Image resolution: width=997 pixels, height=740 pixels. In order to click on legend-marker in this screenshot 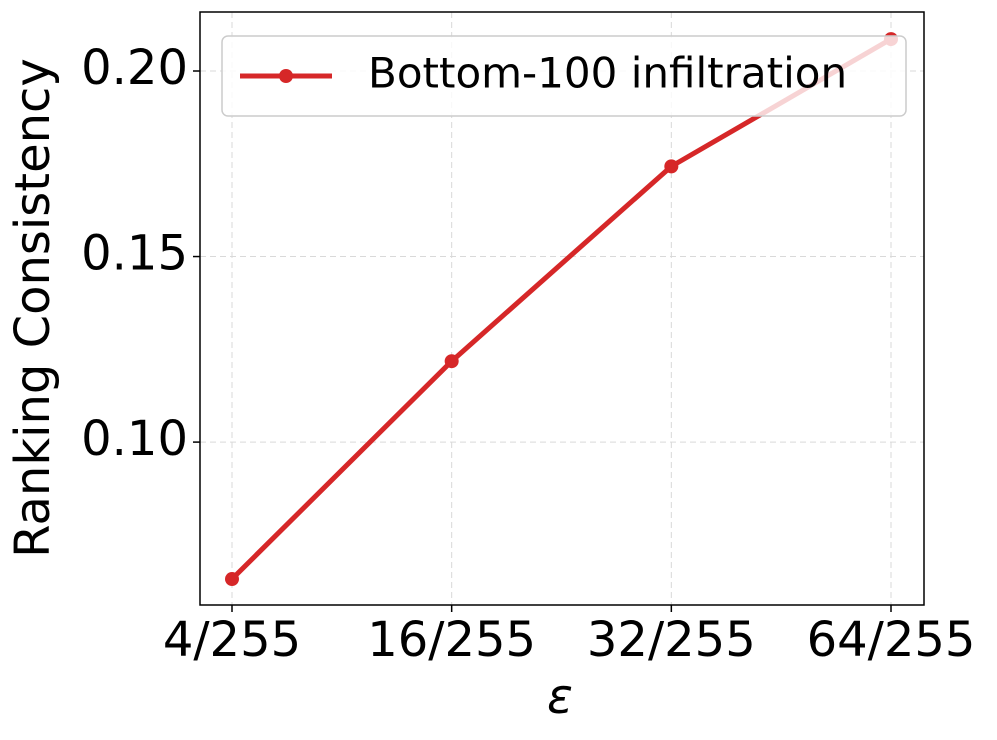, I will do `click(286, 76)`.